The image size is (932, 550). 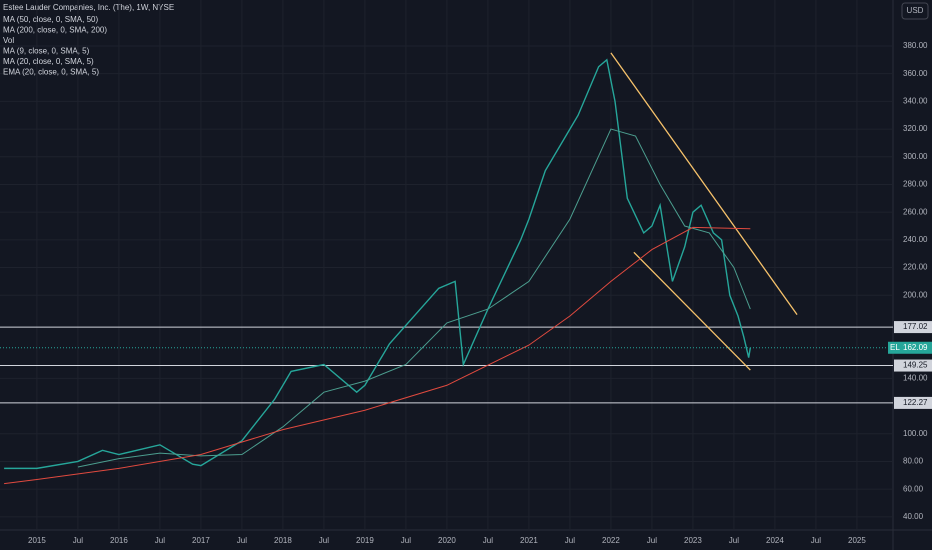 I want to click on currency-box, so click(x=915, y=11).